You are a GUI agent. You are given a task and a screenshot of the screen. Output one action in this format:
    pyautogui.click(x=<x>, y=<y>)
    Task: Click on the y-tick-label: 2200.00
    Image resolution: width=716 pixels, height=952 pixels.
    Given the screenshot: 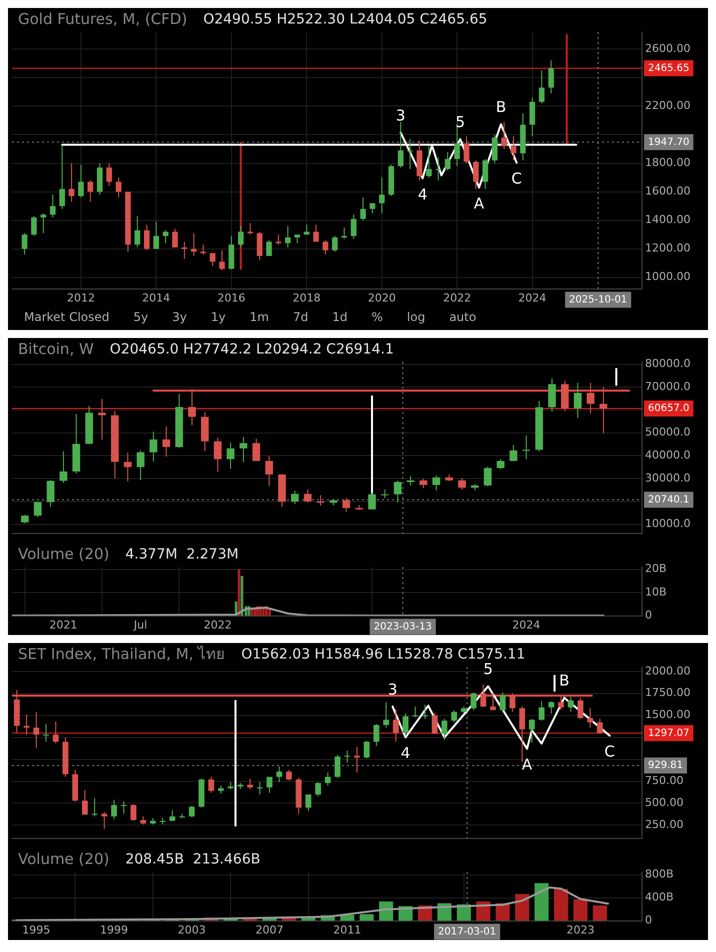 What is the action you would take?
    pyautogui.click(x=667, y=105)
    